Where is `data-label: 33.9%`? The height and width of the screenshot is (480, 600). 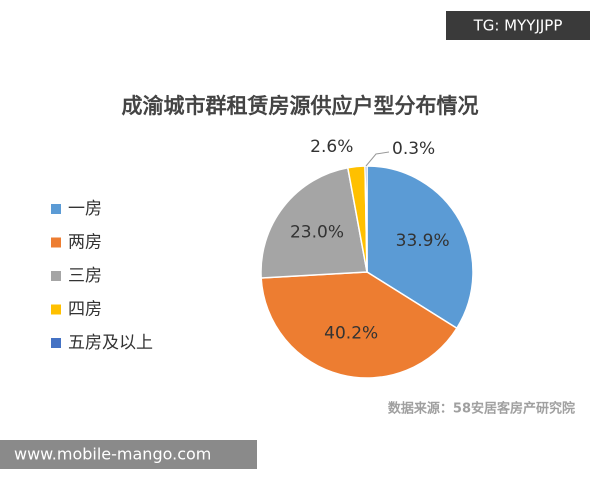 data-label: 33.9% is located at coordinates (423, 241).